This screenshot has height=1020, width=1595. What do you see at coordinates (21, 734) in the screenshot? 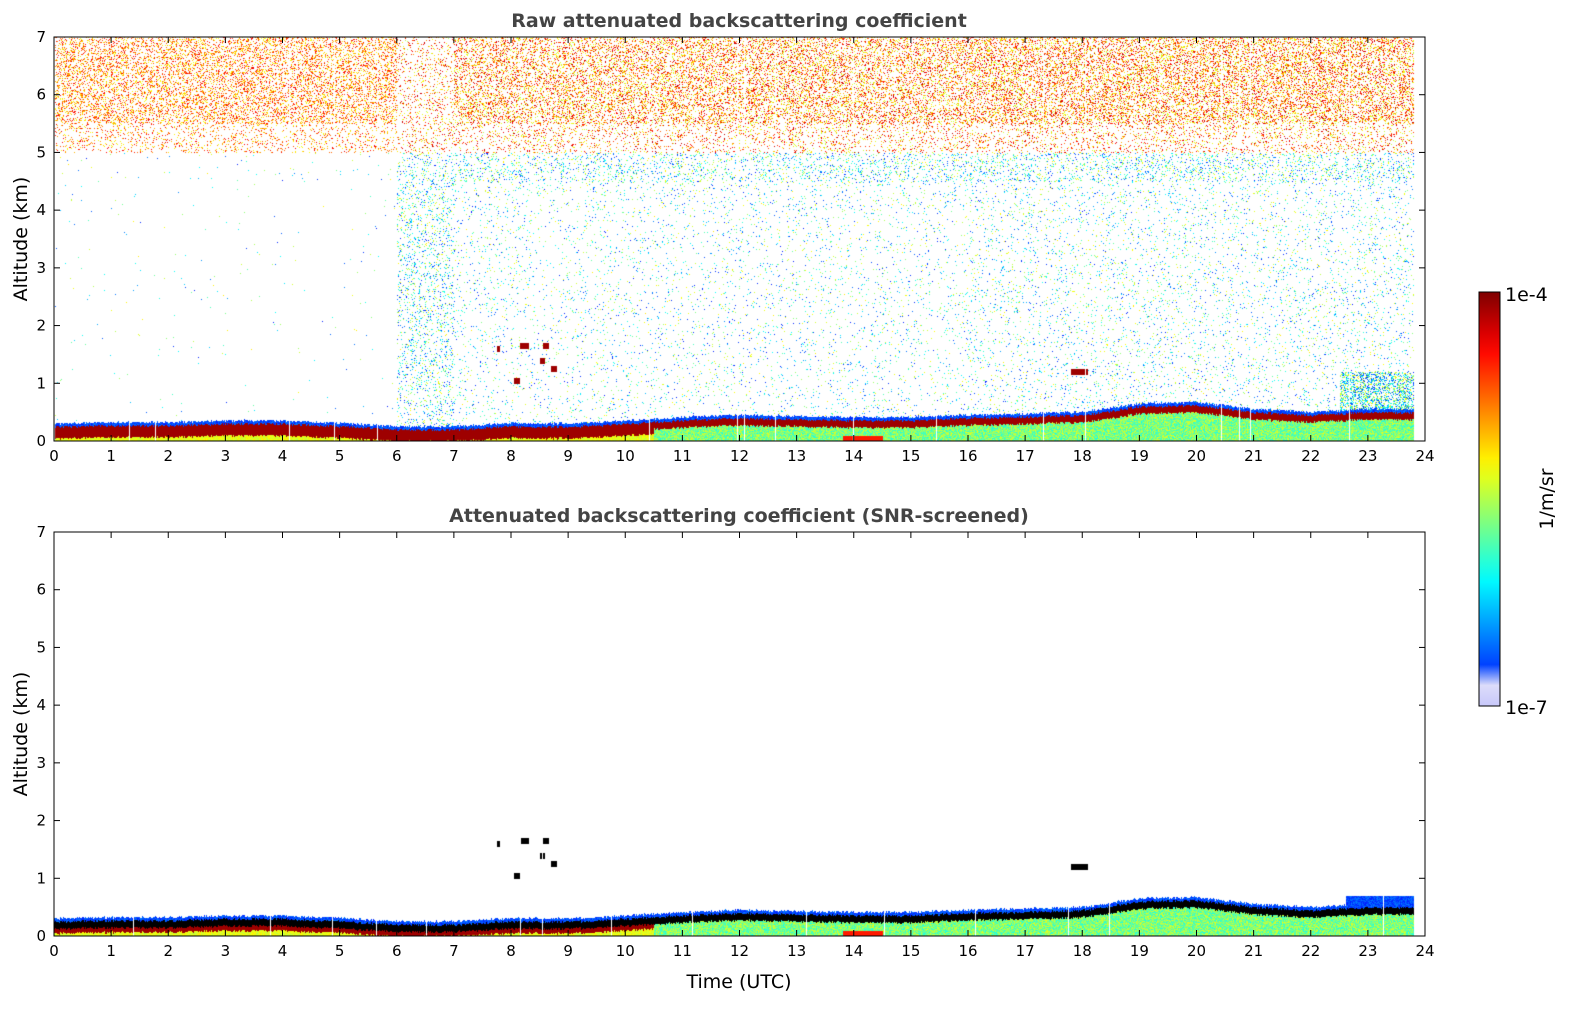
I see `y-axis-label-screened: Altitude (km)` at bounding box center [21, 734].